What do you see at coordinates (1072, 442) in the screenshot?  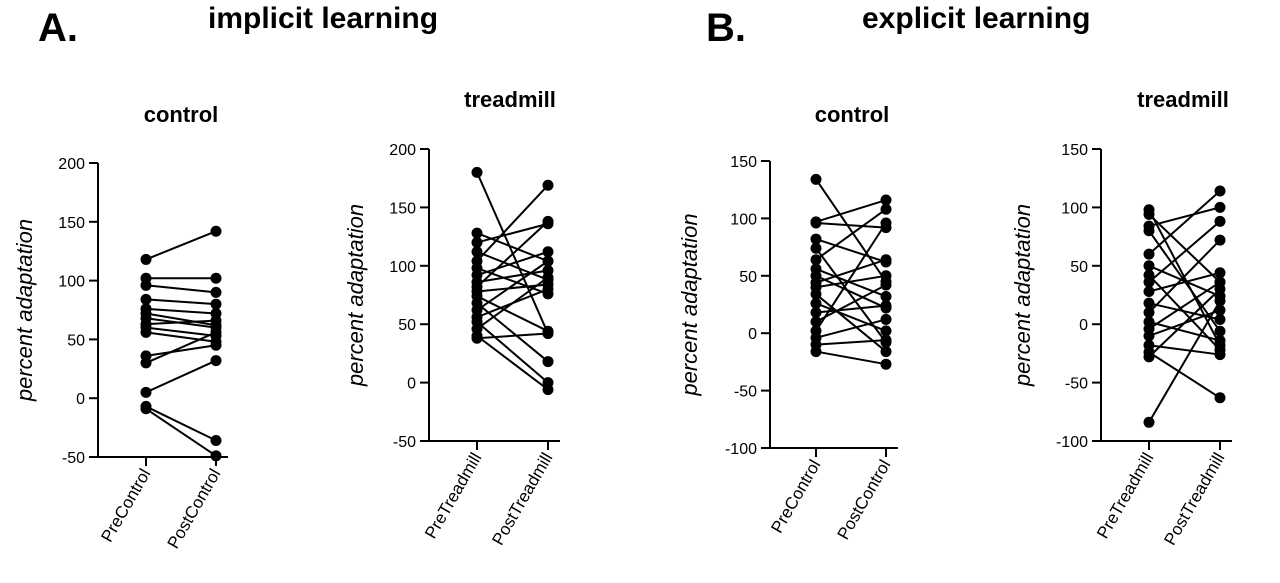 I see `y-tick-label: -100` at bounding box center [1072, 442].